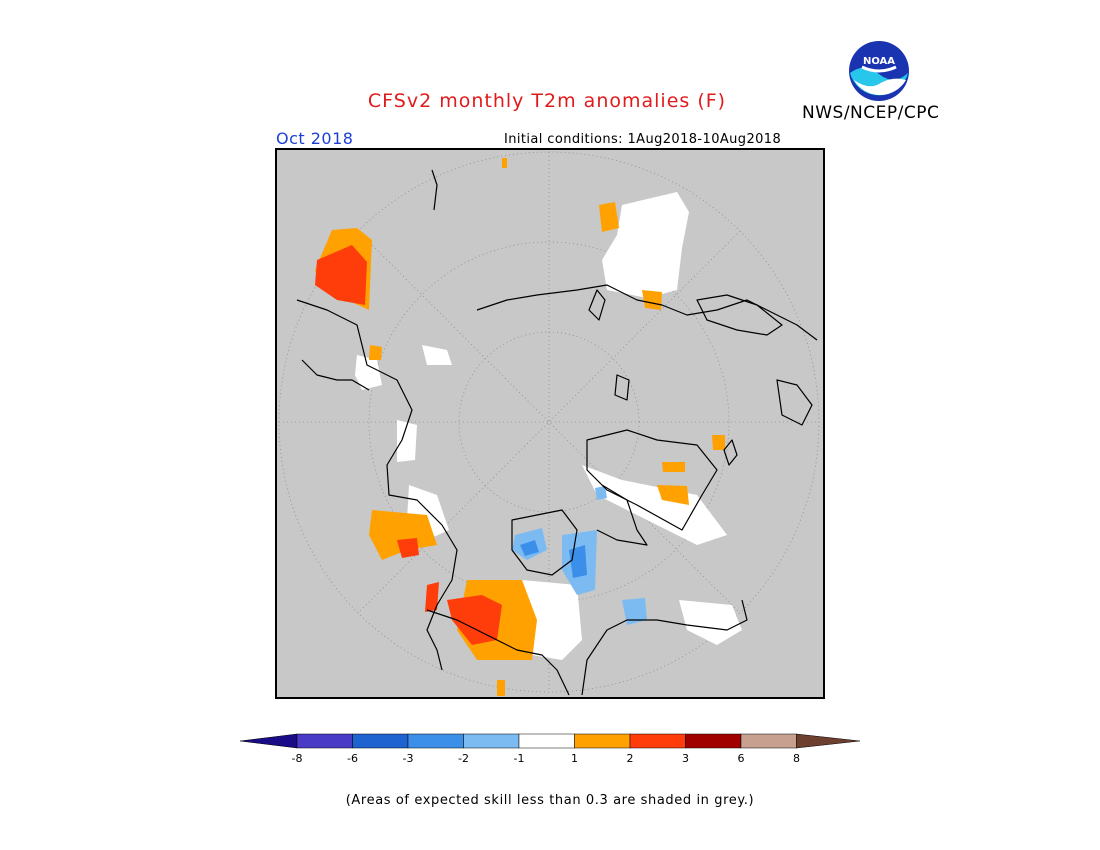 Image resolution: width=1100 pixels, height=850 pixels. I want to click on colorbar, so click(550, 741).